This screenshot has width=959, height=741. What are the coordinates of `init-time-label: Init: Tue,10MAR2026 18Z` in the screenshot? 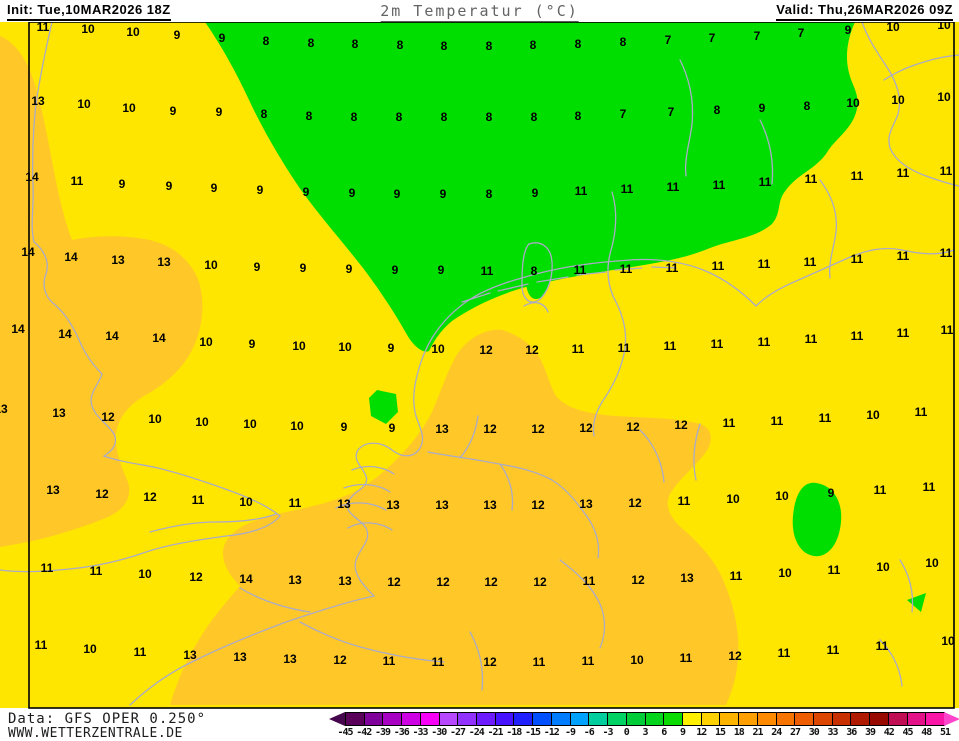 It's located at (89, 11).